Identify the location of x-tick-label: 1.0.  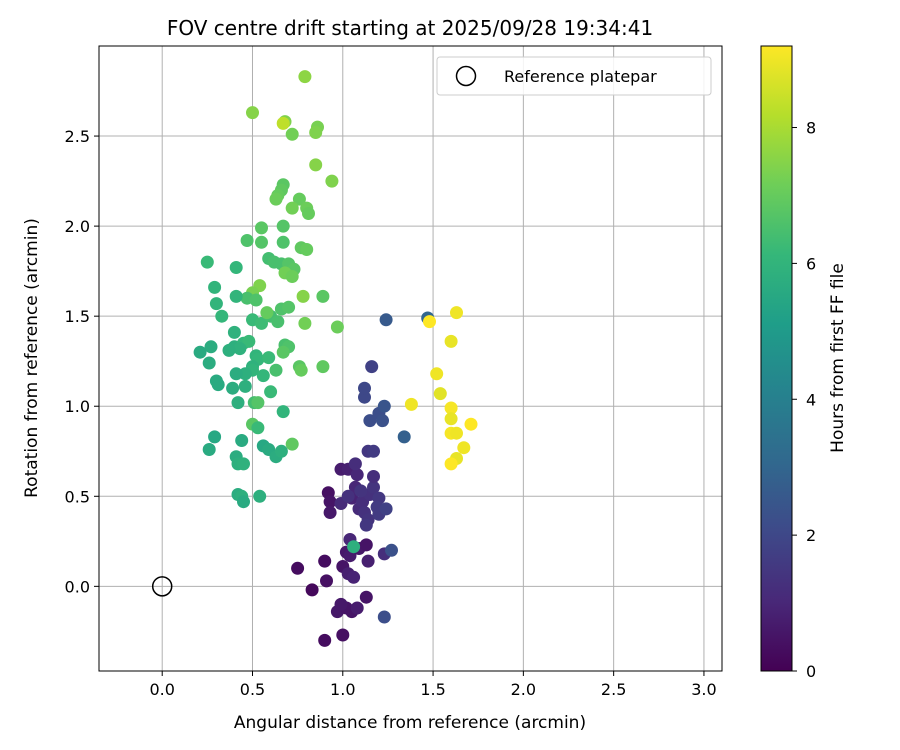
(342, 689).